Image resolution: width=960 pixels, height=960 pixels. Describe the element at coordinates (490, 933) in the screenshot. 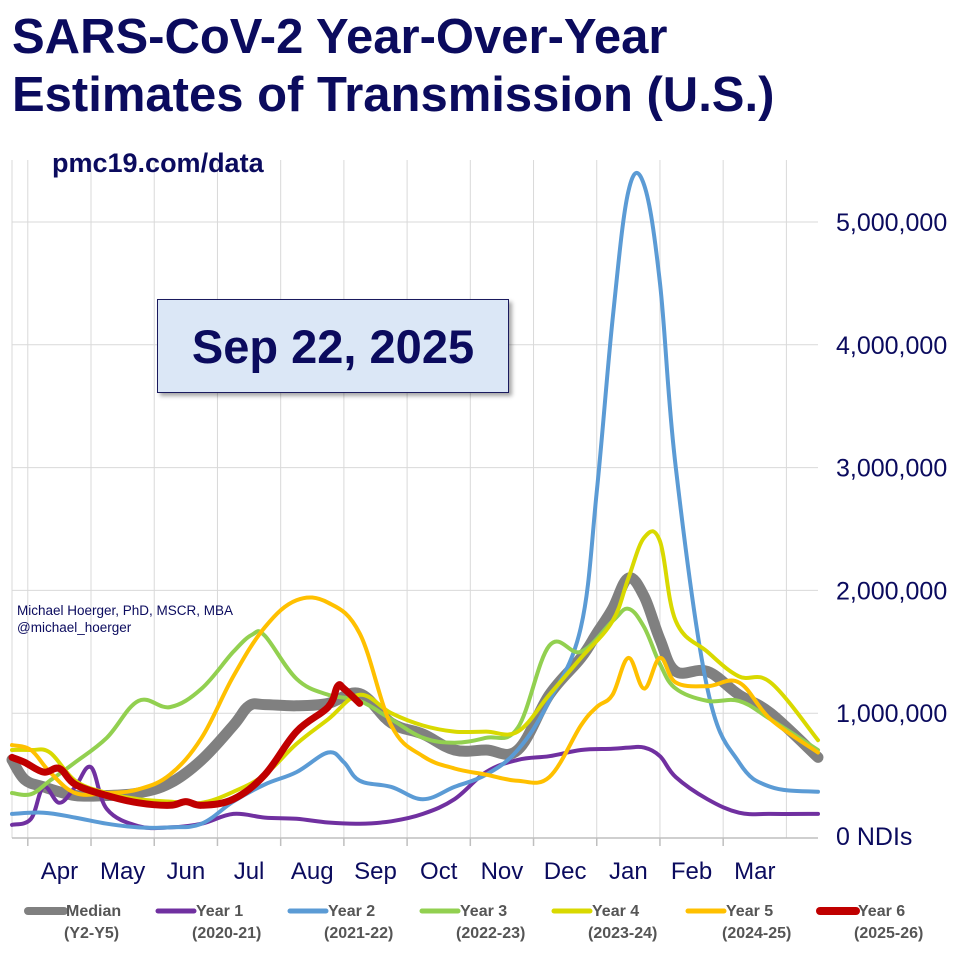

I see `legend-label-period: (2022-23)` at that location.